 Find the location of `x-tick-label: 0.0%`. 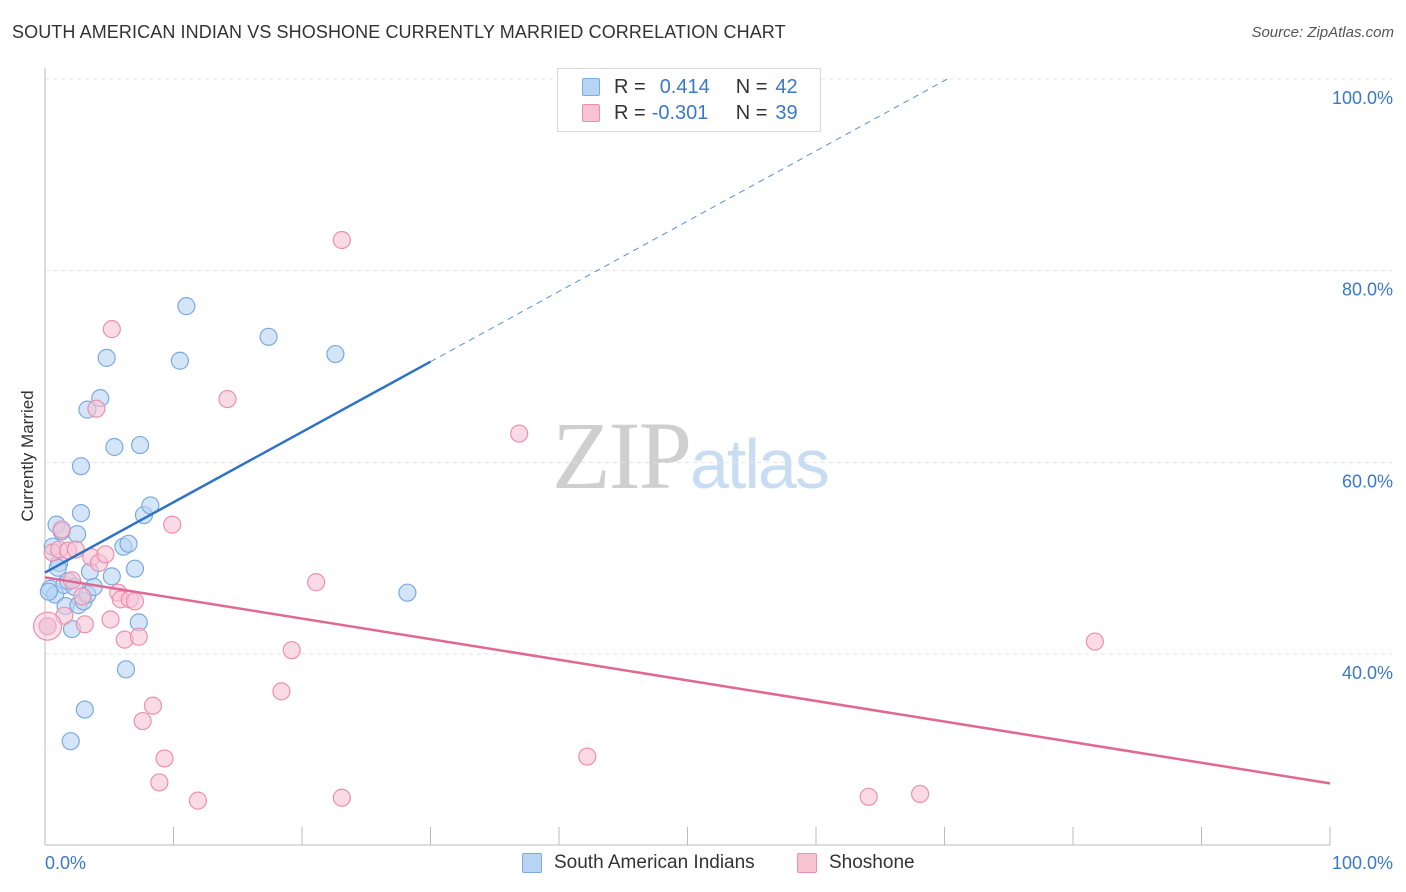

x-tick-label: 0.0% is located at coordinates (65, 863).